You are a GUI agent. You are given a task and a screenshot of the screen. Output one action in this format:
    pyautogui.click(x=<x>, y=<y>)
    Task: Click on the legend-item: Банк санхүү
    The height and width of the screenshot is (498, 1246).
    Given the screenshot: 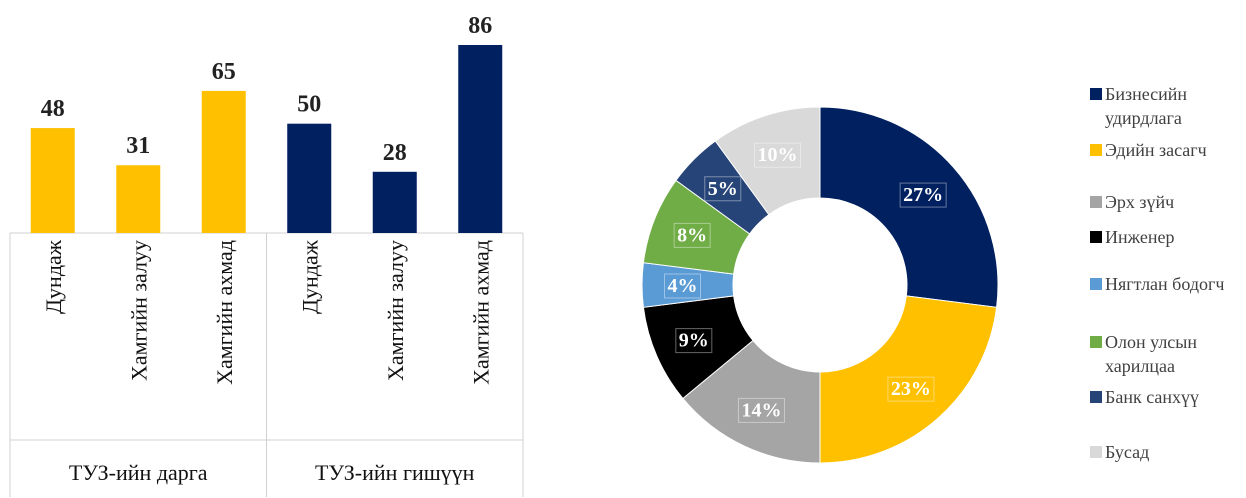 What is the action you would take?
    pyautogui.click(x=1165, y=397)
    